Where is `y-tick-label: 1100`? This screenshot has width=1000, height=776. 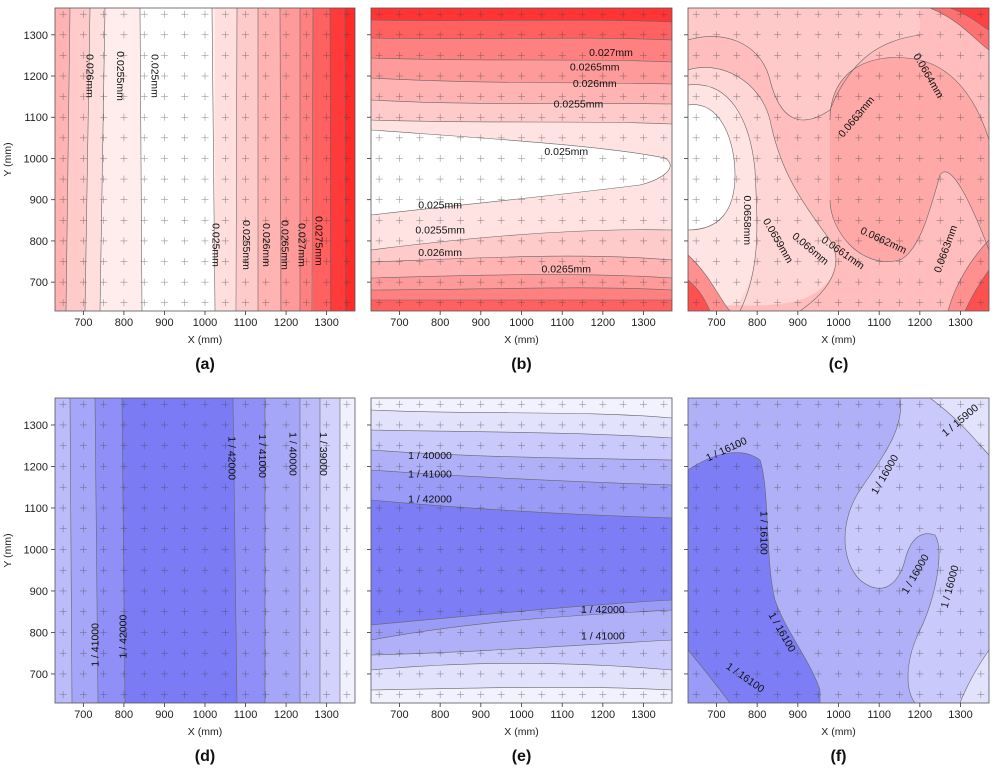
y-tick-label: 1100 is located at coordinates (36, 118).